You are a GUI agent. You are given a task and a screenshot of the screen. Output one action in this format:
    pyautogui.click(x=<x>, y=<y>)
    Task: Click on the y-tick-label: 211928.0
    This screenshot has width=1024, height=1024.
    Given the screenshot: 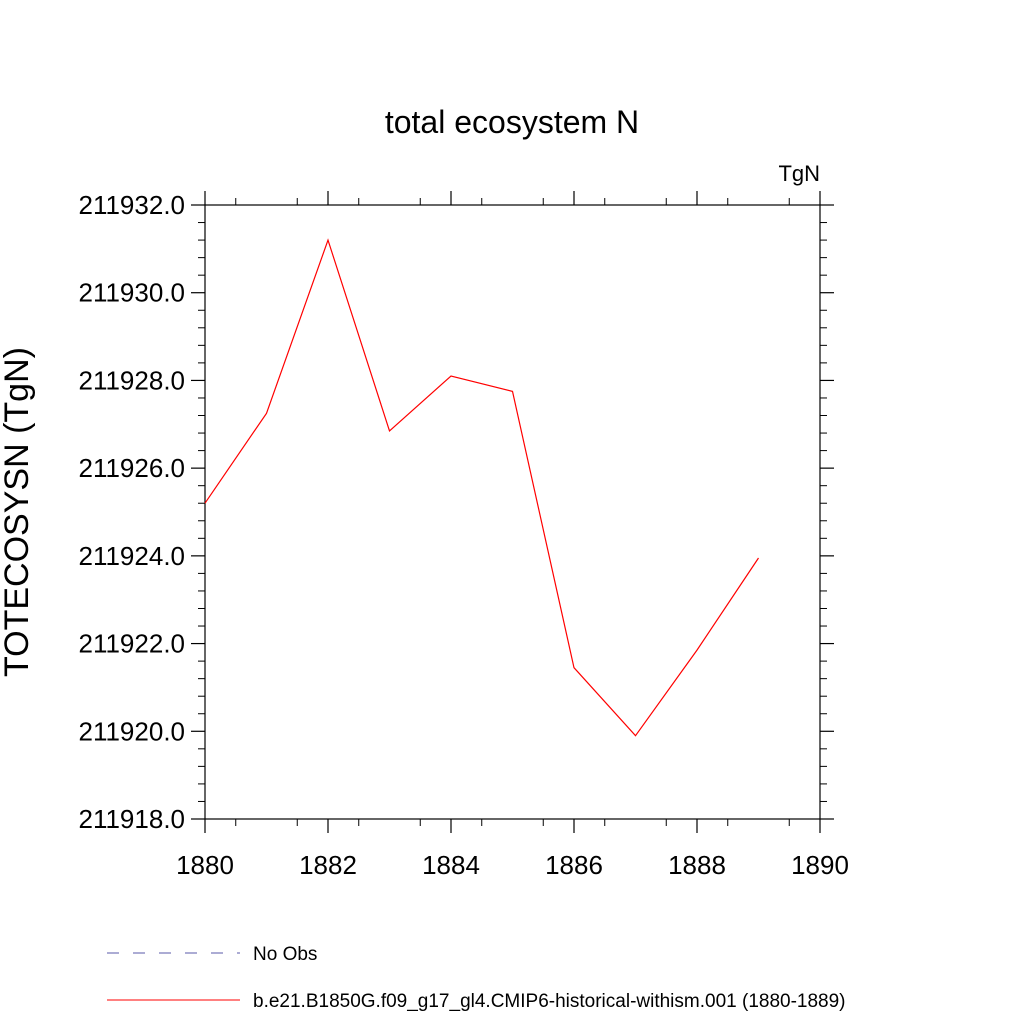 What is the action you would take?
    pyautogui.click(x=131, y=380)
    